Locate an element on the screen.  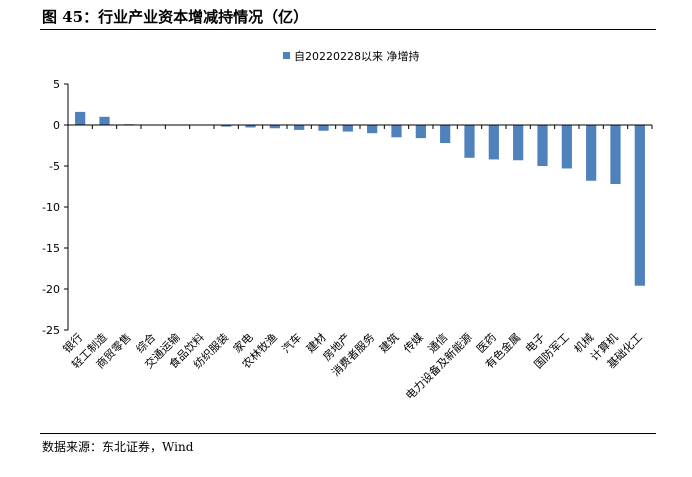
top-rule is located at coordinates (348, 29).